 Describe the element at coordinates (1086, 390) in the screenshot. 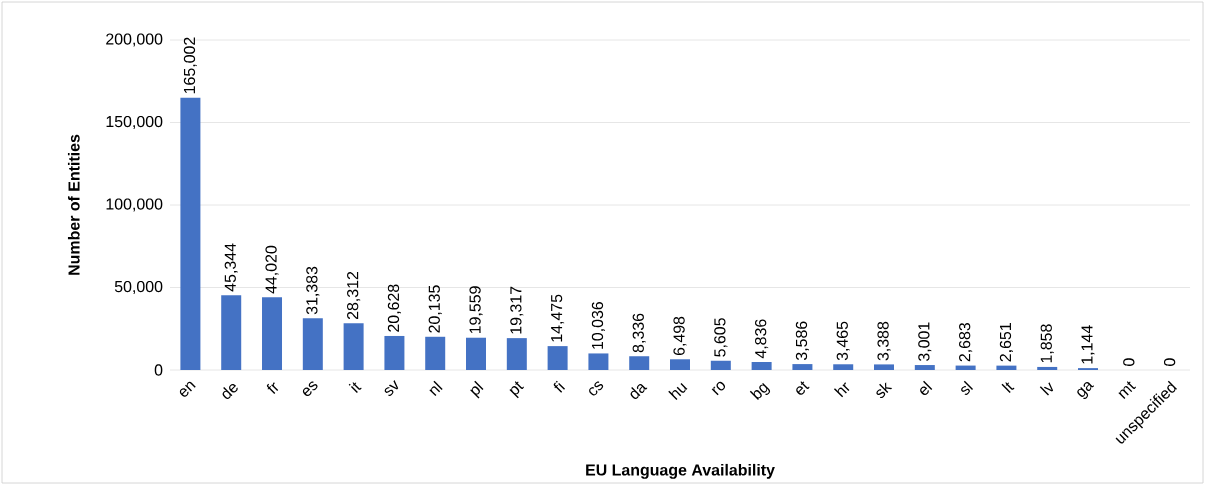

I see `x-tick-label: ga` at that location.